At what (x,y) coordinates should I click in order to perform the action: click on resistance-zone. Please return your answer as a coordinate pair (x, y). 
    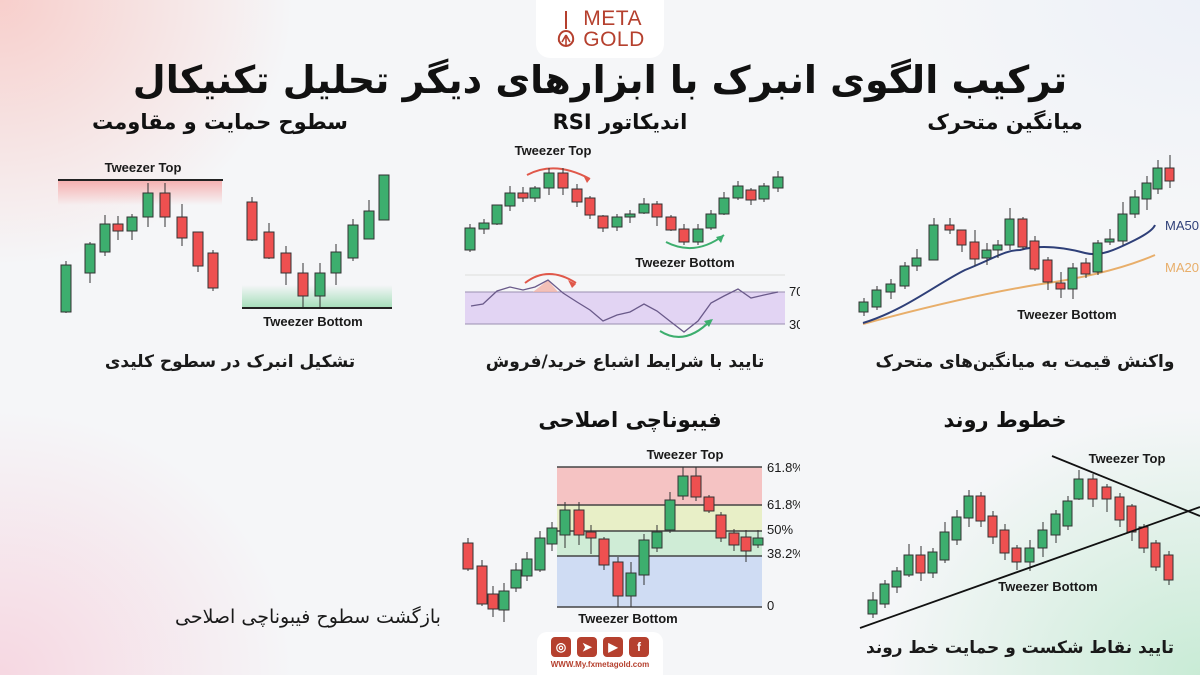
    Looking at the image, I should click on (140, 192).